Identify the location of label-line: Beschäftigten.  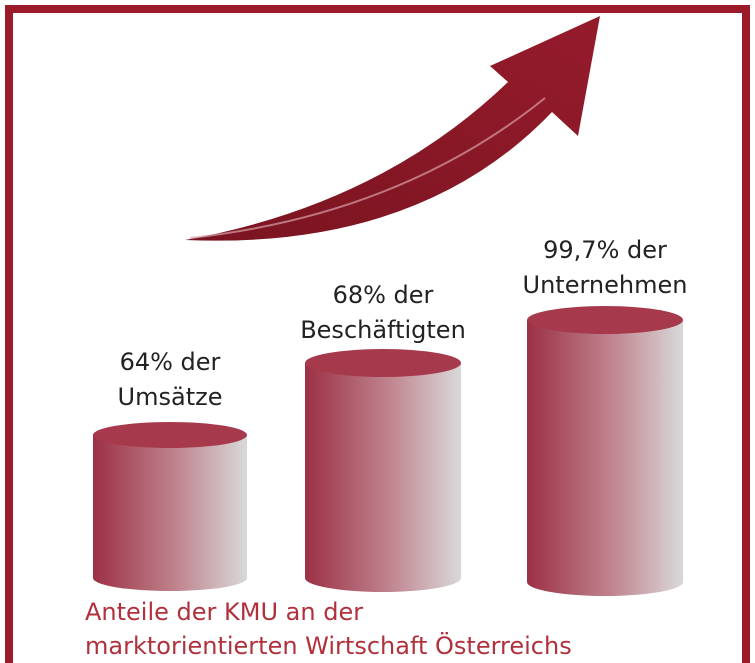
(383, 330).